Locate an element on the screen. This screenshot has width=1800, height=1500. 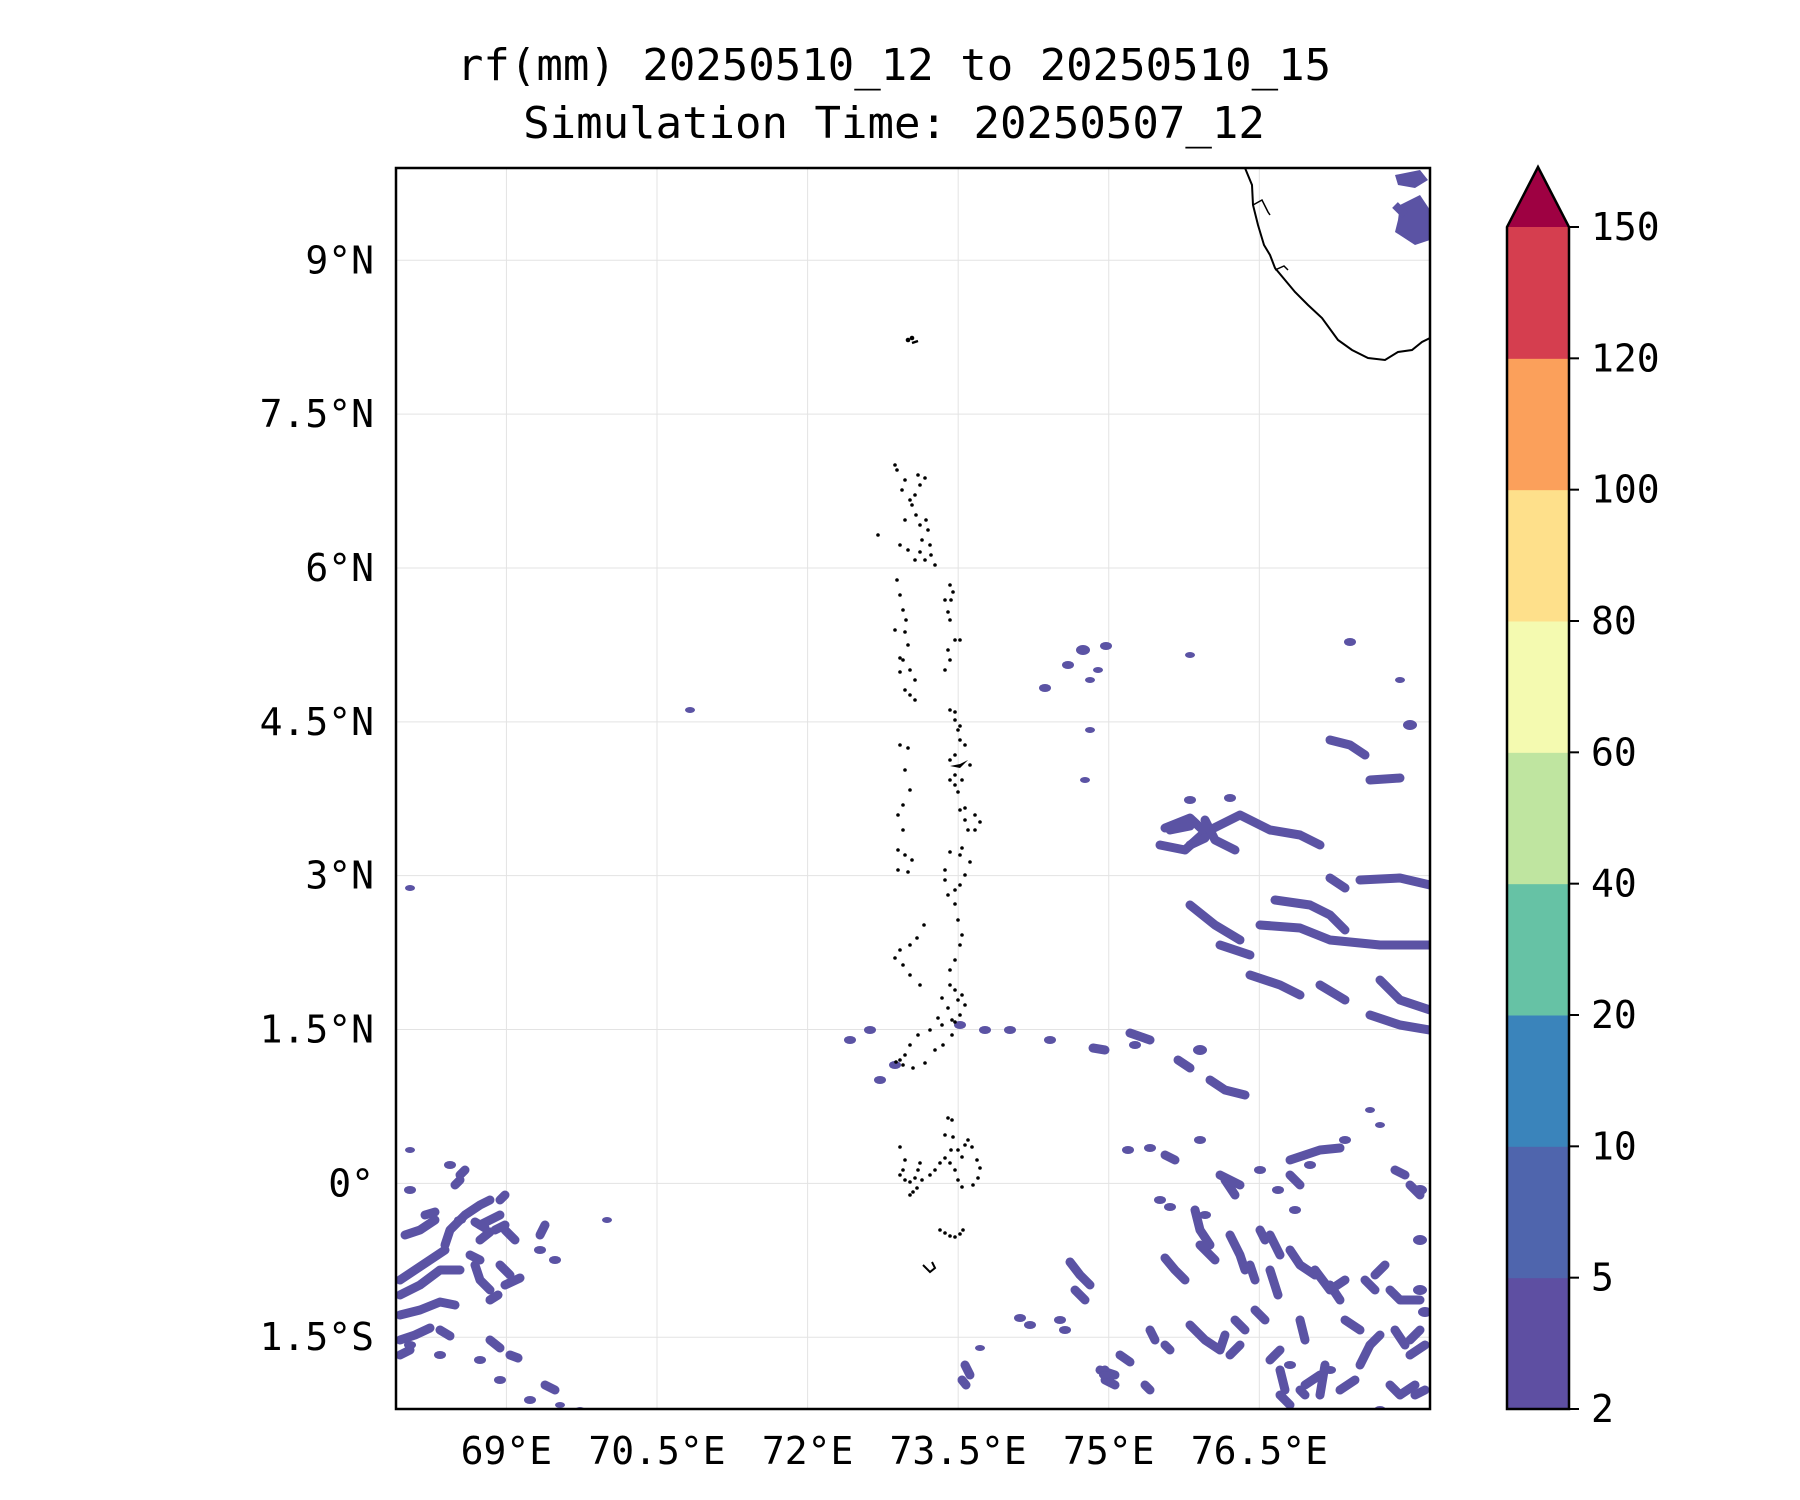
y-tick-label: 1.5°S is located at coordinates (317, 1337).